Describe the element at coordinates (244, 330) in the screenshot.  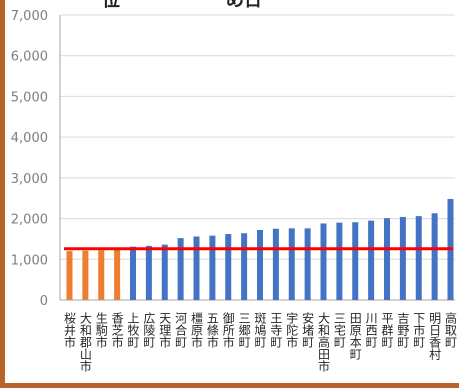
I see `x-category-label: 三郷町` at that location.